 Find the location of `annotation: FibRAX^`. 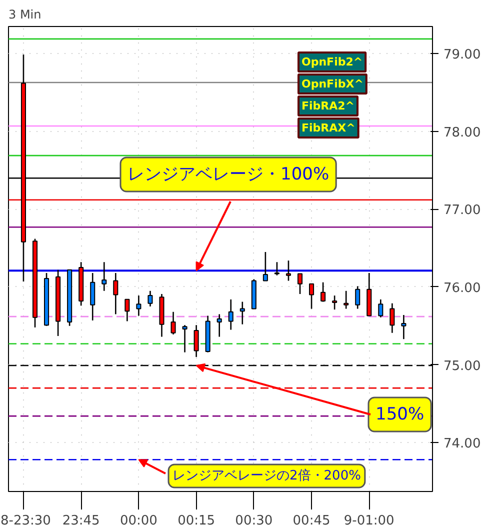

annotation: FibRAX^ is located at coordinates (329, 128).